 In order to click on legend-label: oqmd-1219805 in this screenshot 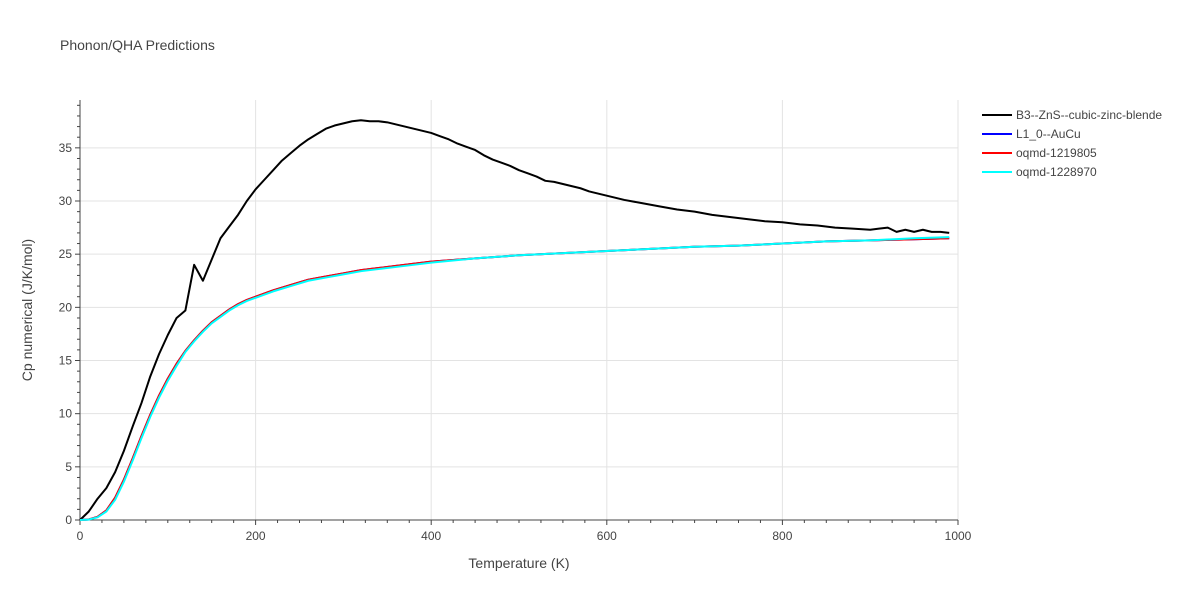, I will do `click(1056, 153)`.